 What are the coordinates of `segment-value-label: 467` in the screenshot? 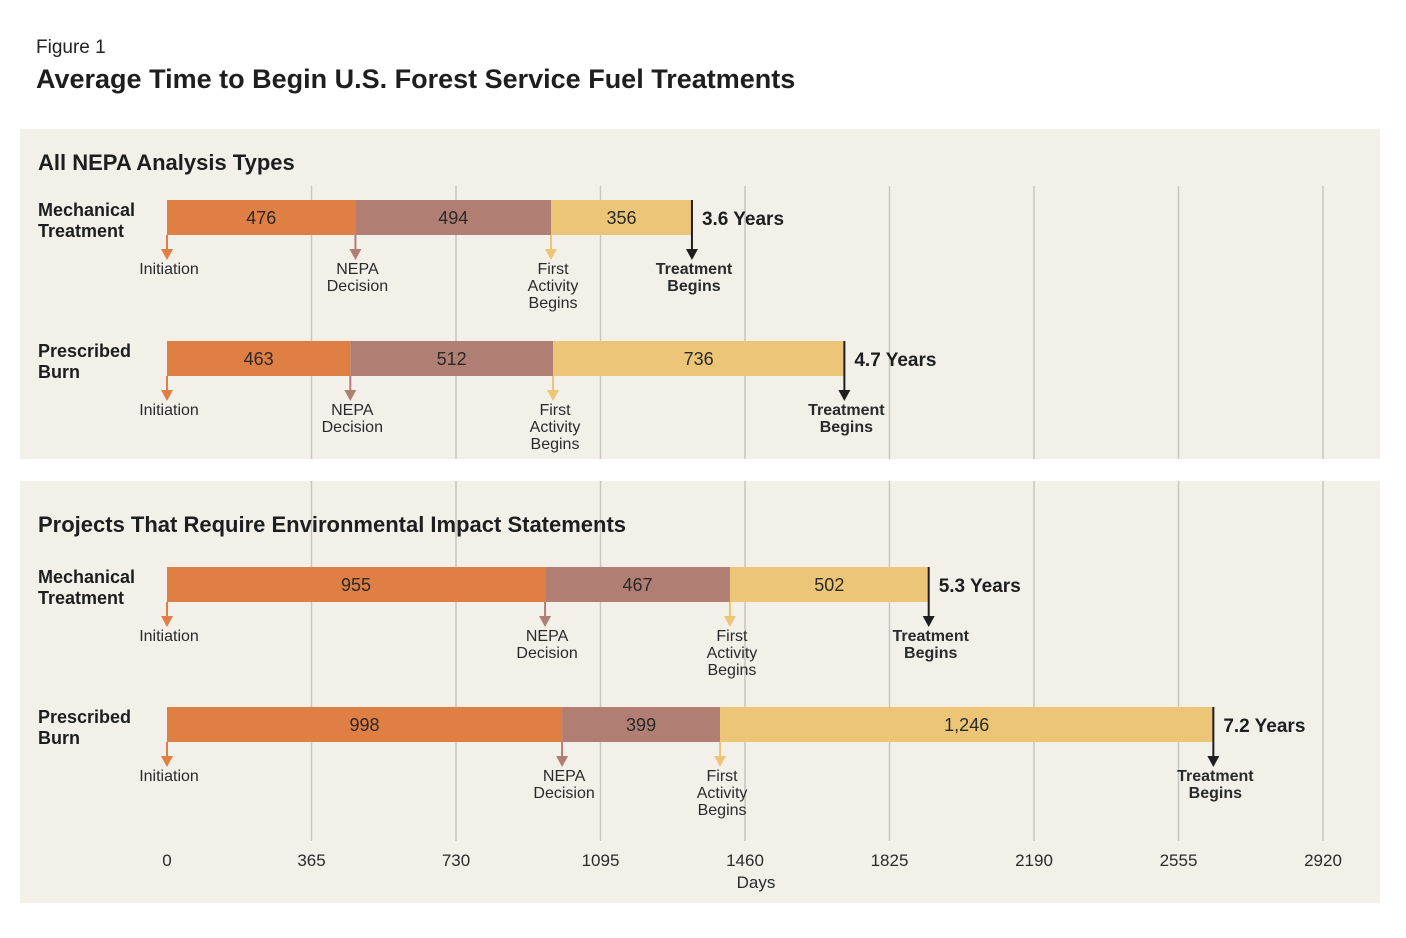 It's located at (637, 585).